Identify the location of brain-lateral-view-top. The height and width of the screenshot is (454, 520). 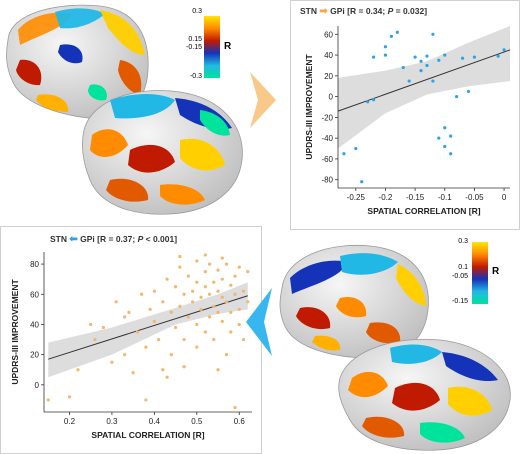
(162, 152).